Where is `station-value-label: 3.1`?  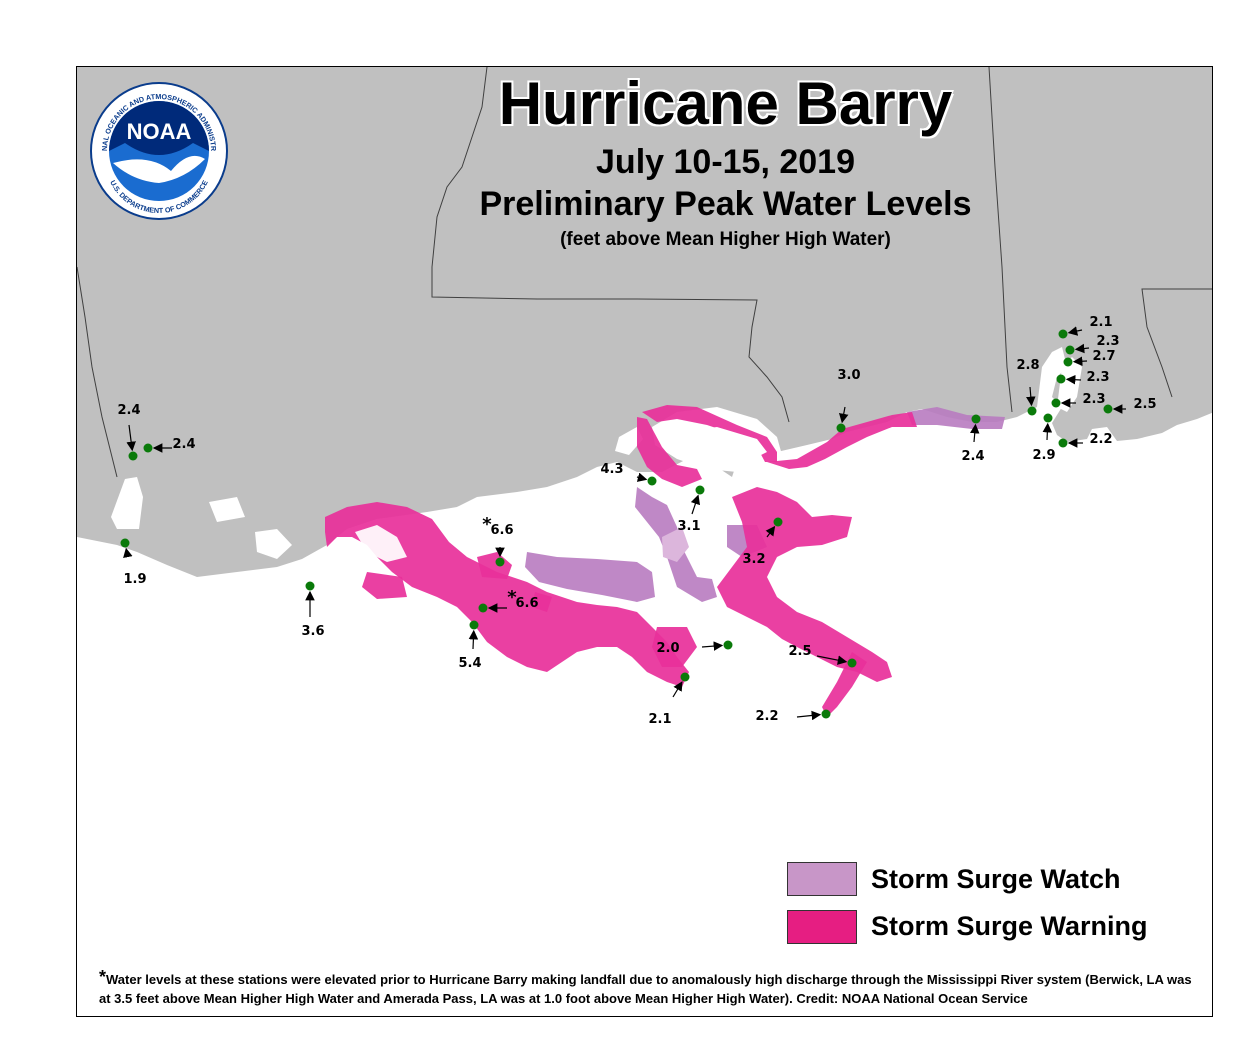
station-value-label: 3.1 is located at coordinates (688, 526).